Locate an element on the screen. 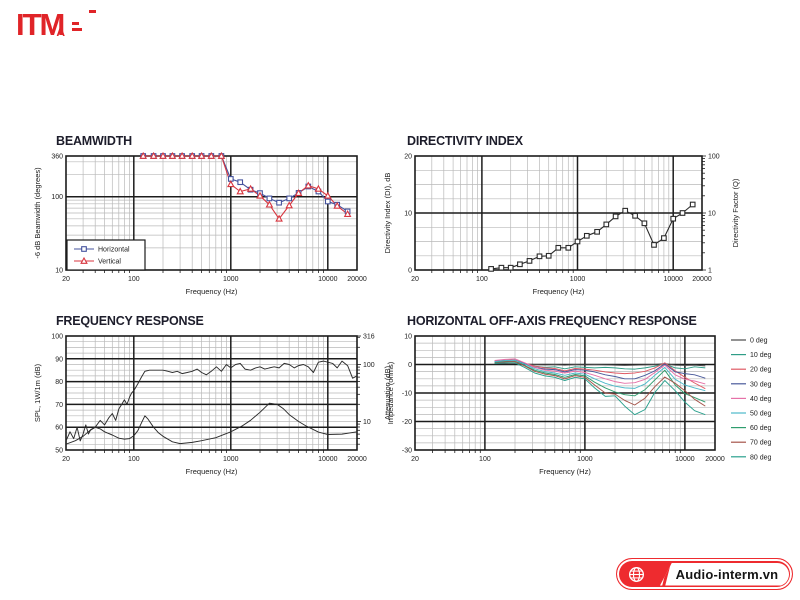 Image resolution: width=800 pixels, height=600 pixels. frequency-response-title: FREQUENCY RESPONSE is located at coordinates (130, 321).